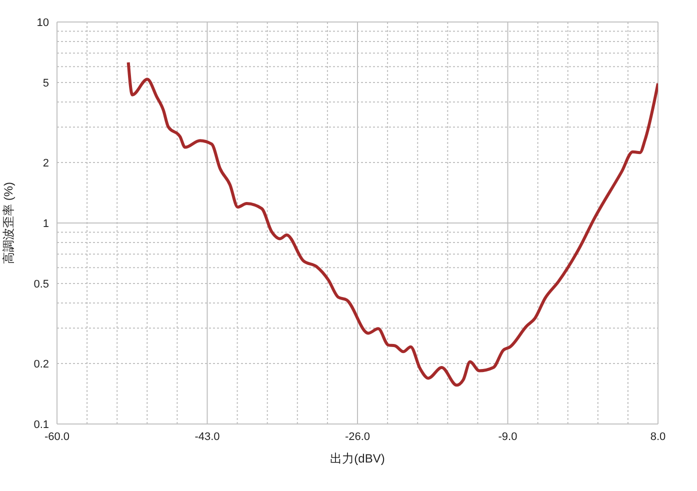 Image resolution: width=697 pixels, height=491 pixels. Describe the element at coordinates (41, 284) in the screenshot. I see `y-tick-label: 0.5` at that location.